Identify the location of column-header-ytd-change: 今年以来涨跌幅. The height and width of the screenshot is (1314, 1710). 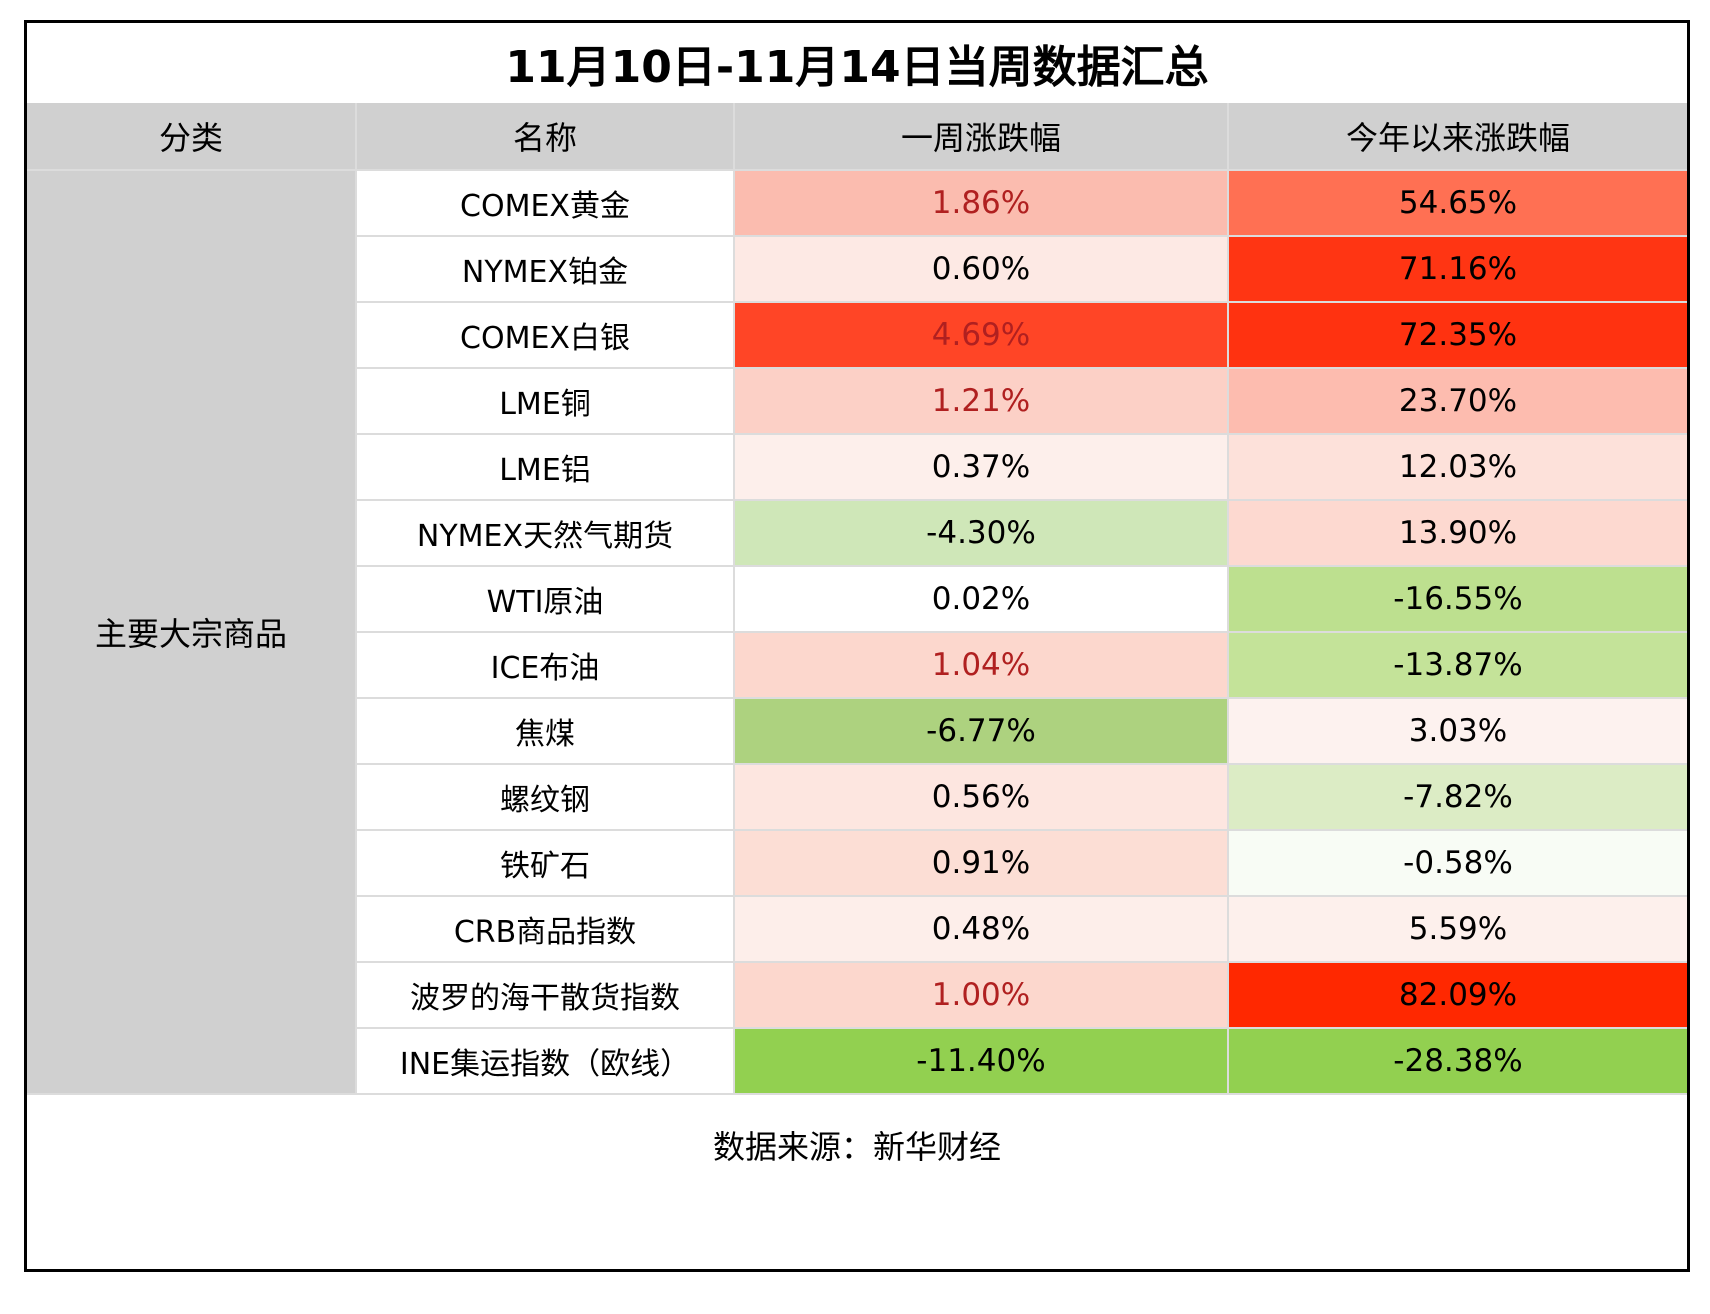
(1458, 137).